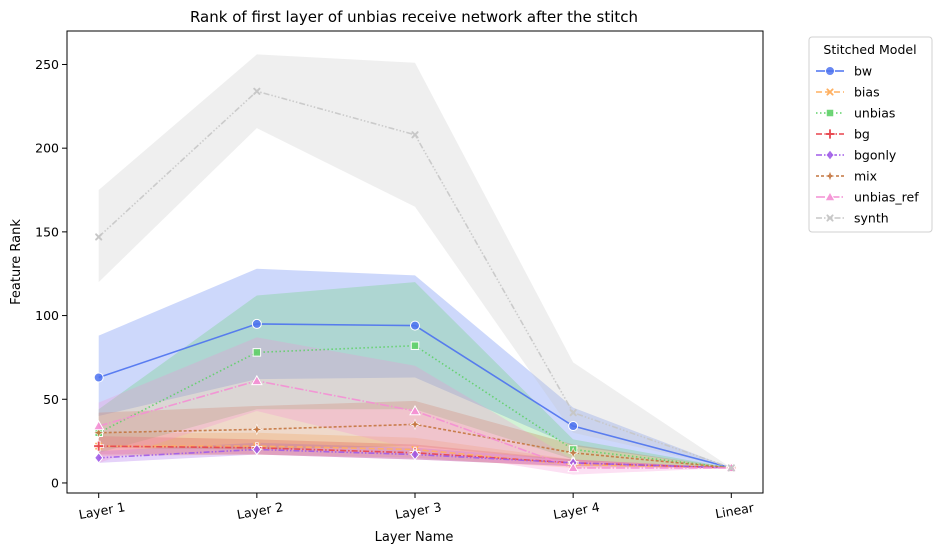 The image size is (940, 554). Describe the element at coordinates (47, 315) in the screenshot. I see `y-tick-label: 100` at that location.